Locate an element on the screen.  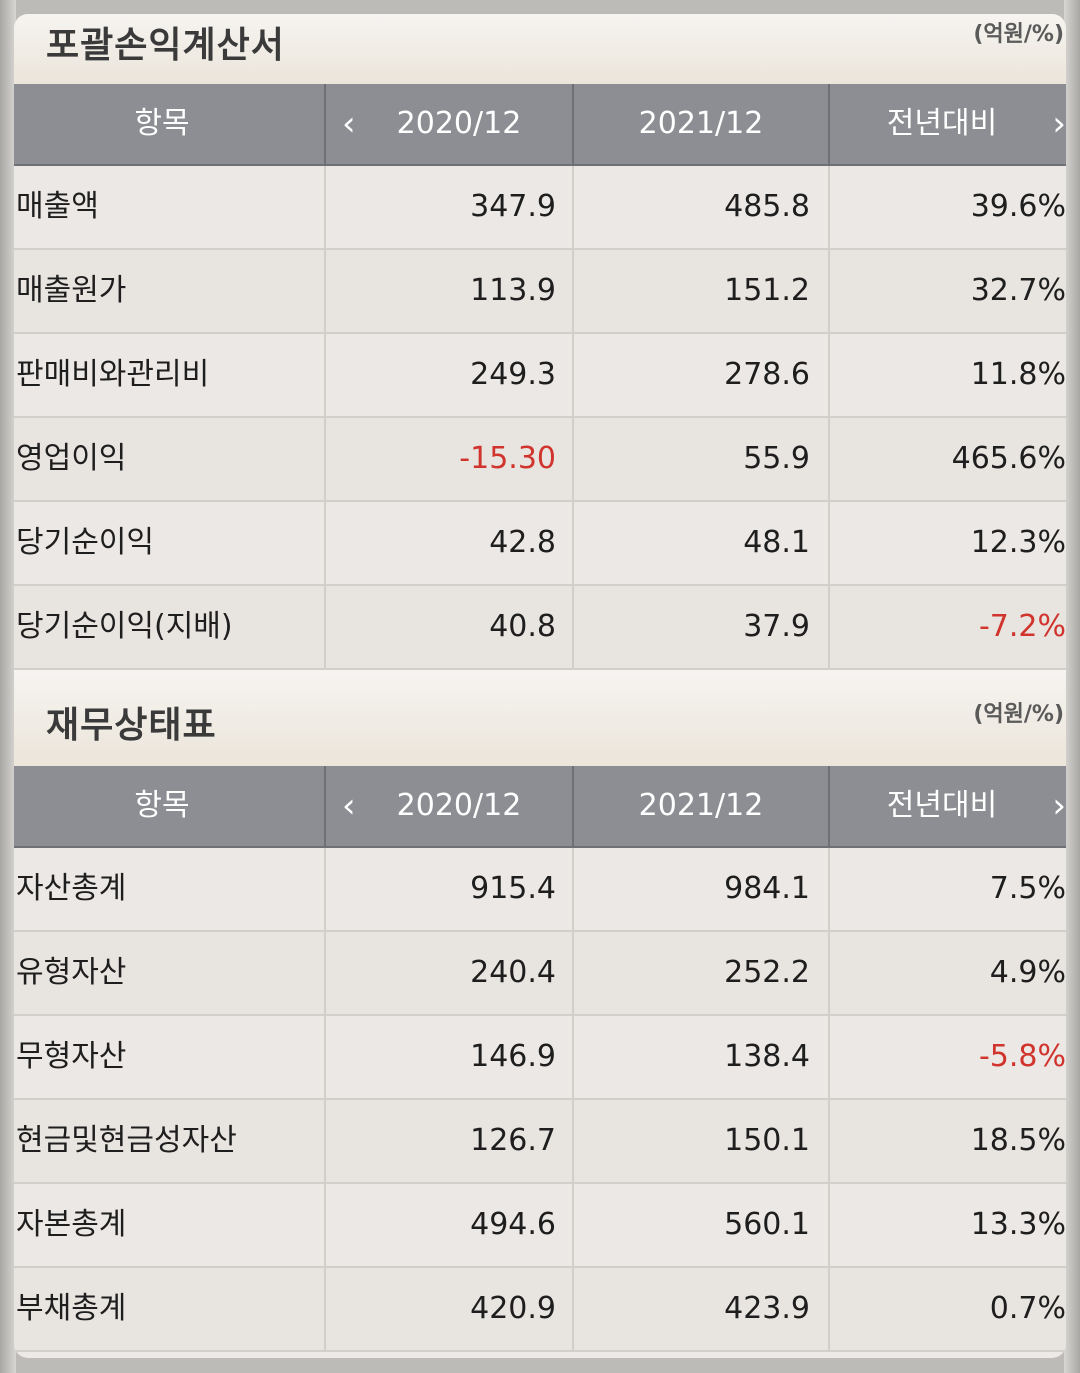
table-row: 자산총계 915.4 984.1 7.5% is located at coordinates (540, 890).